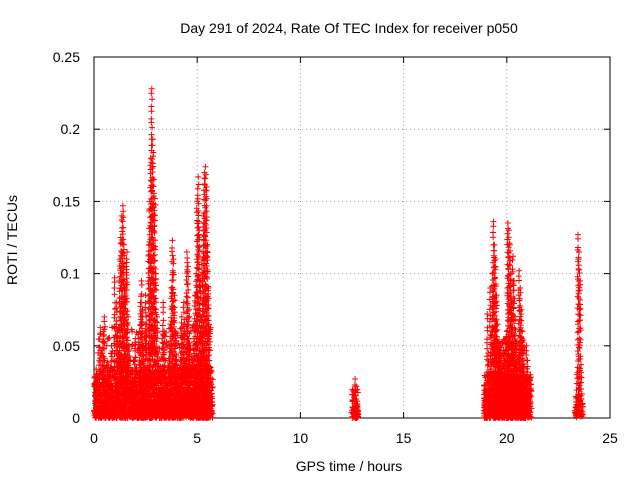 The height and width of the screenshot is (480, 640). What do you see at coordinates (197, 438) in the screenshot?
I see `x-tick-label: 5` at bounding box center [197, 438].